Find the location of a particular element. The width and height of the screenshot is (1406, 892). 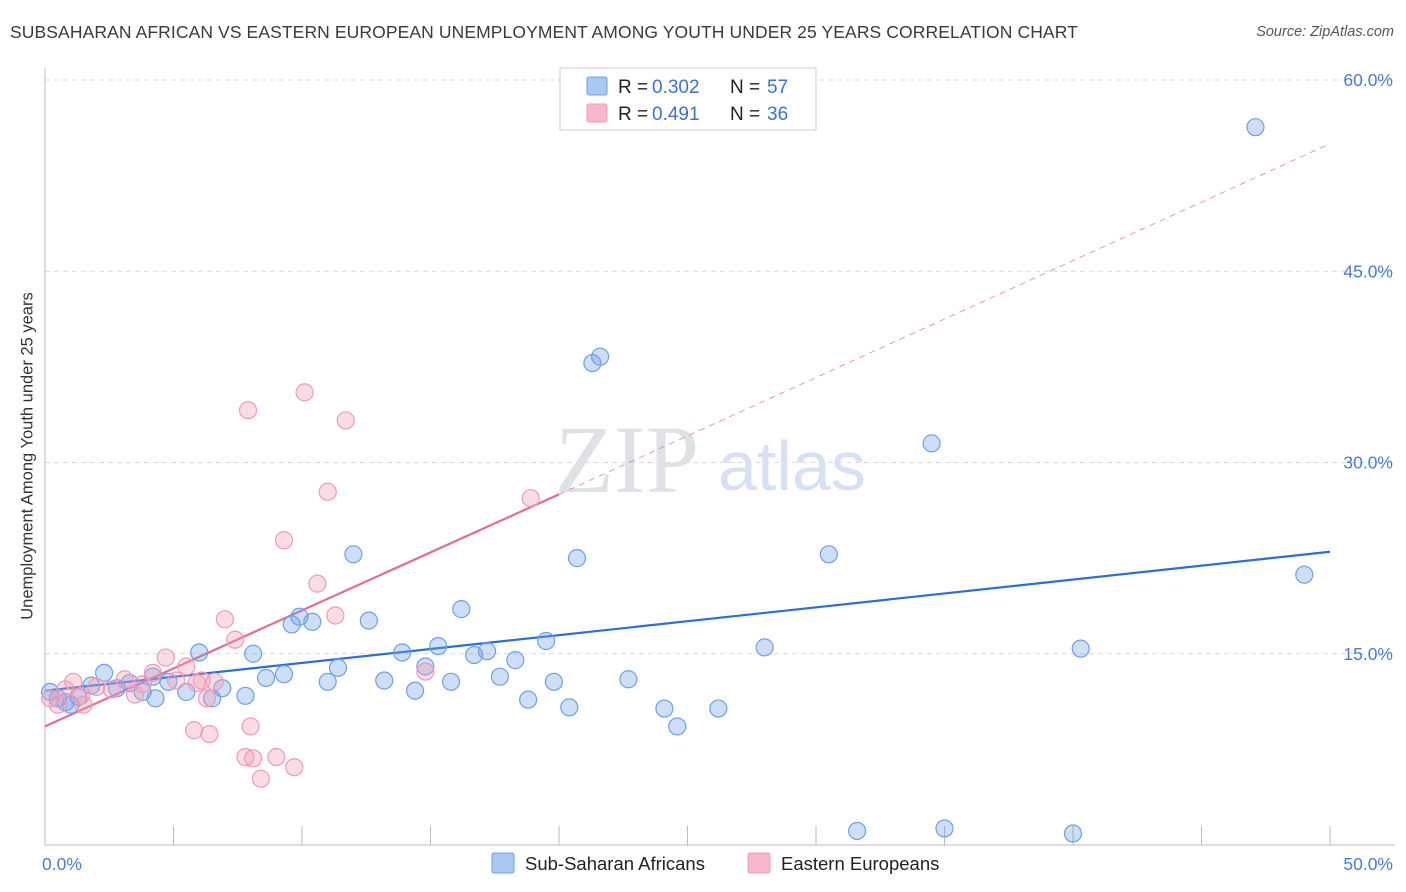

y-tick-label: 15.0% is located at coordinates (1368, 654).